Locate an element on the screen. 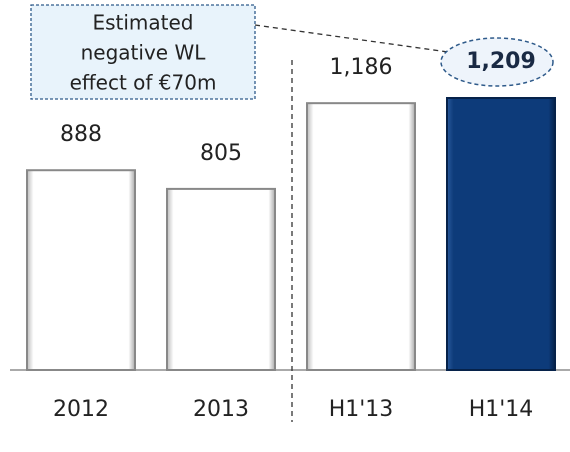 This screenshot has height=452, width=570. value-label: 805 is located at coordinates (221, 153).